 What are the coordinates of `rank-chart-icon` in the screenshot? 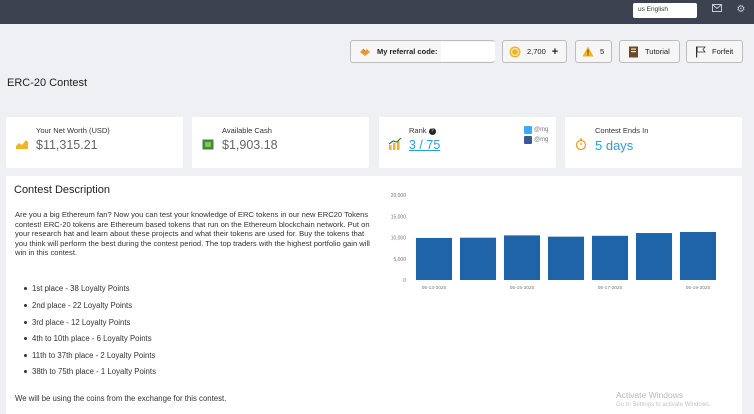 It's located at (395, 143).